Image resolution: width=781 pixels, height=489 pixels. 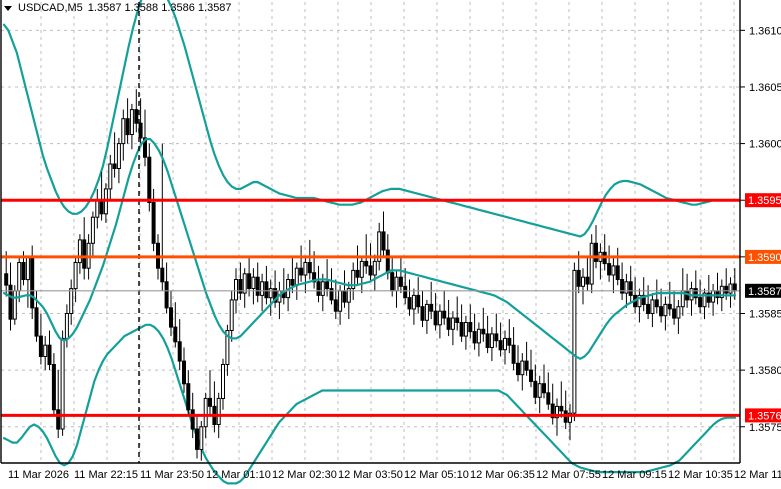 I want to click on y-axis-tick-label: 1.3600, so click(x=765, y=145).